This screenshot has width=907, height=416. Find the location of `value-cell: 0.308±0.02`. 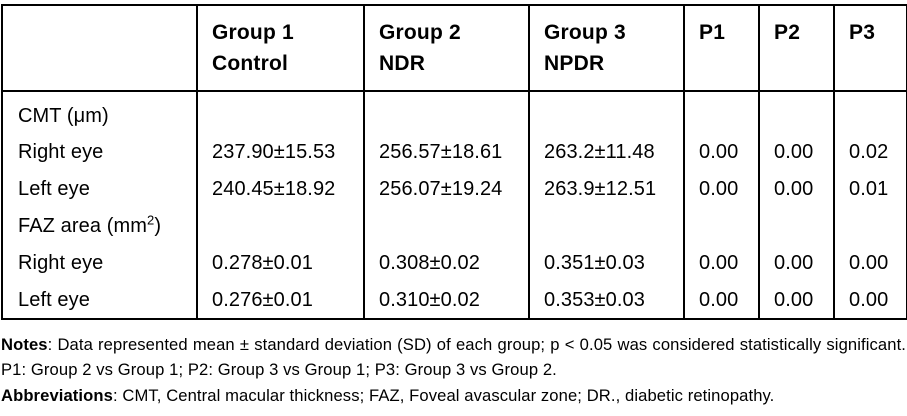

value-cell: 0.308±0.02 is located at coordinates (446, 263).